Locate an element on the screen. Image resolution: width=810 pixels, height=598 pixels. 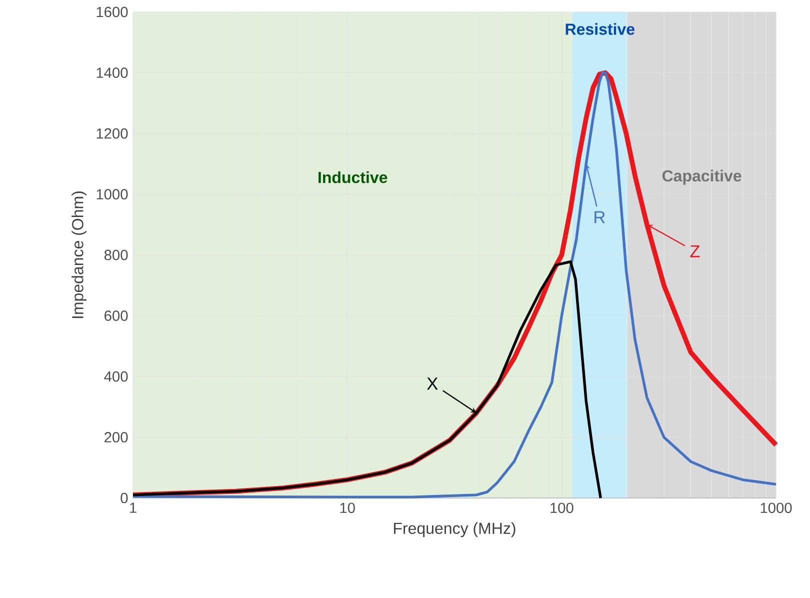
annotation: Z is located at coordinates (695, 251).